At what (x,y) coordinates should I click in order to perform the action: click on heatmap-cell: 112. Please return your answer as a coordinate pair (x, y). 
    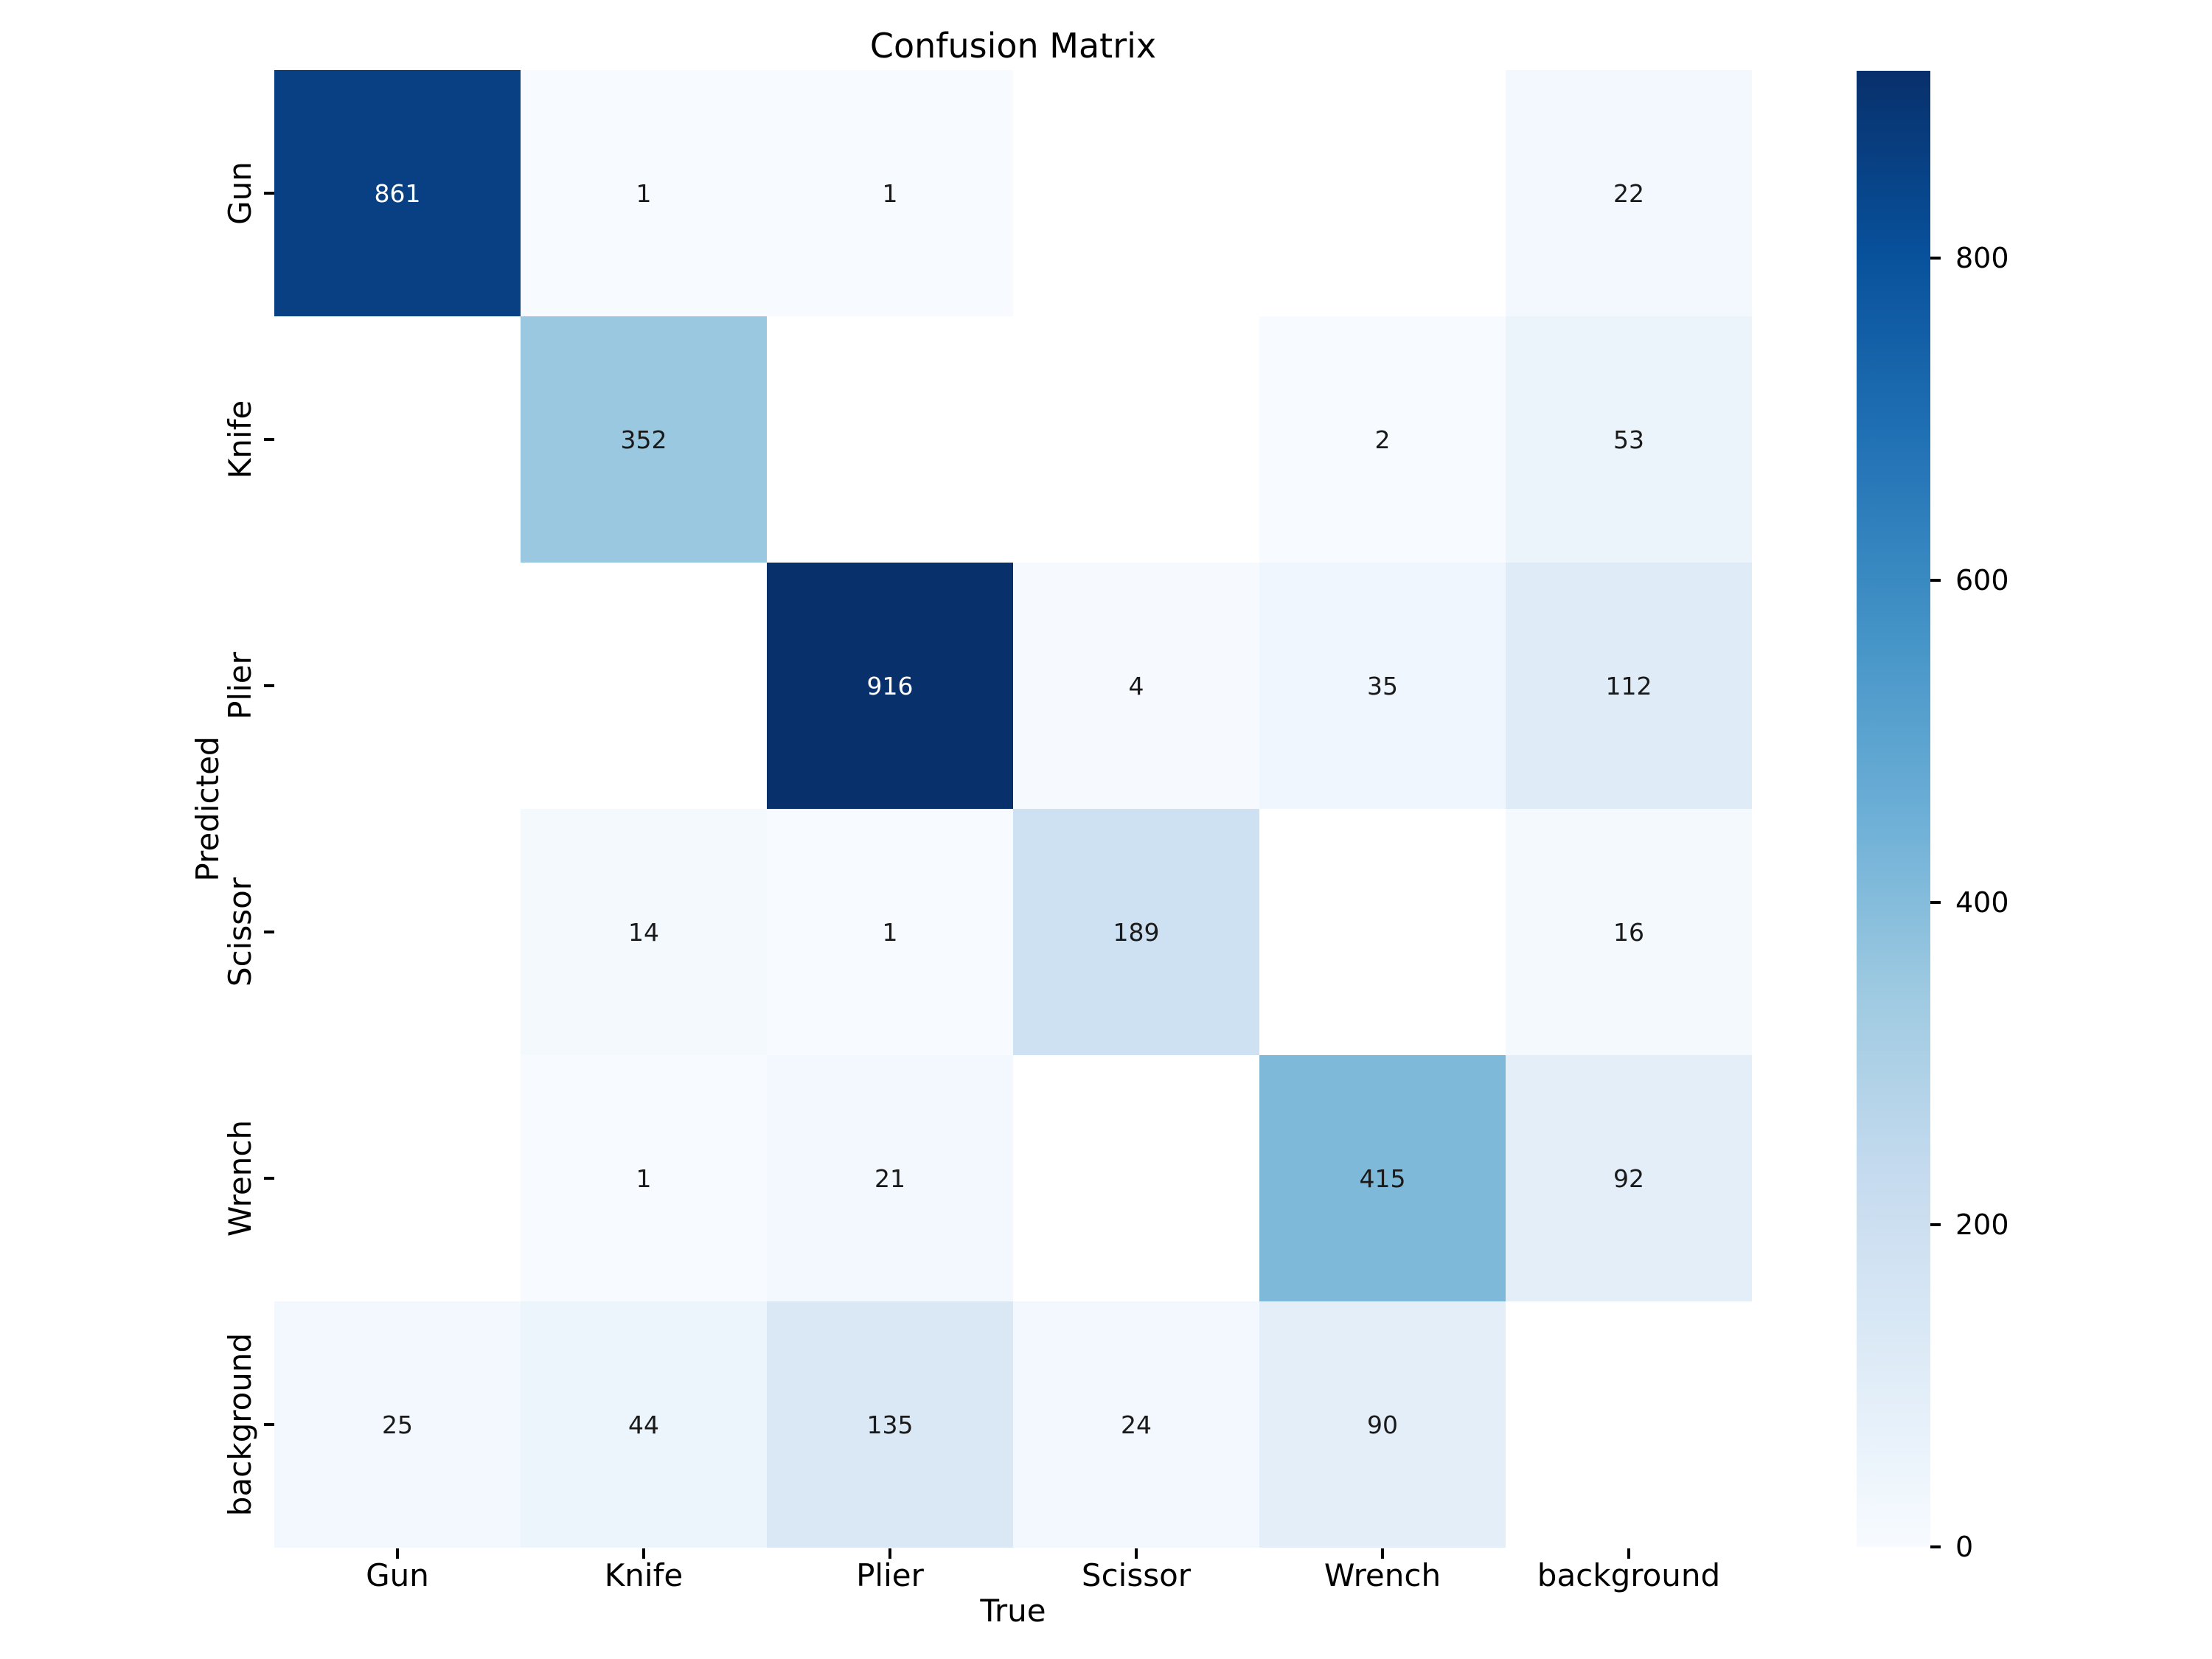
    Looking at the image, I should click on (1629, 686).